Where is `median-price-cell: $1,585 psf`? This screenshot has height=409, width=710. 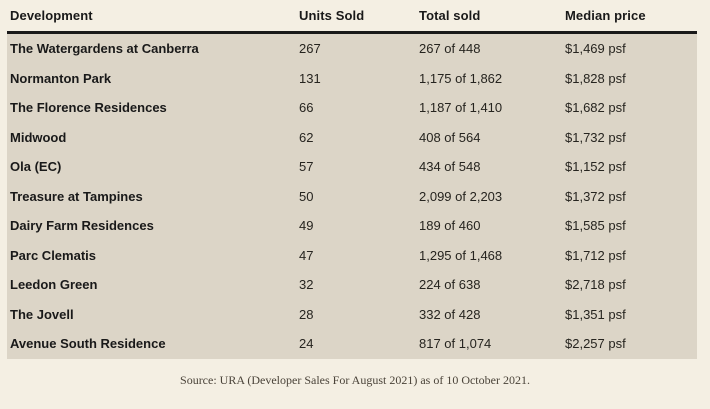 median-price-cell: $1,585 psf is located at coordinates (595, 226).